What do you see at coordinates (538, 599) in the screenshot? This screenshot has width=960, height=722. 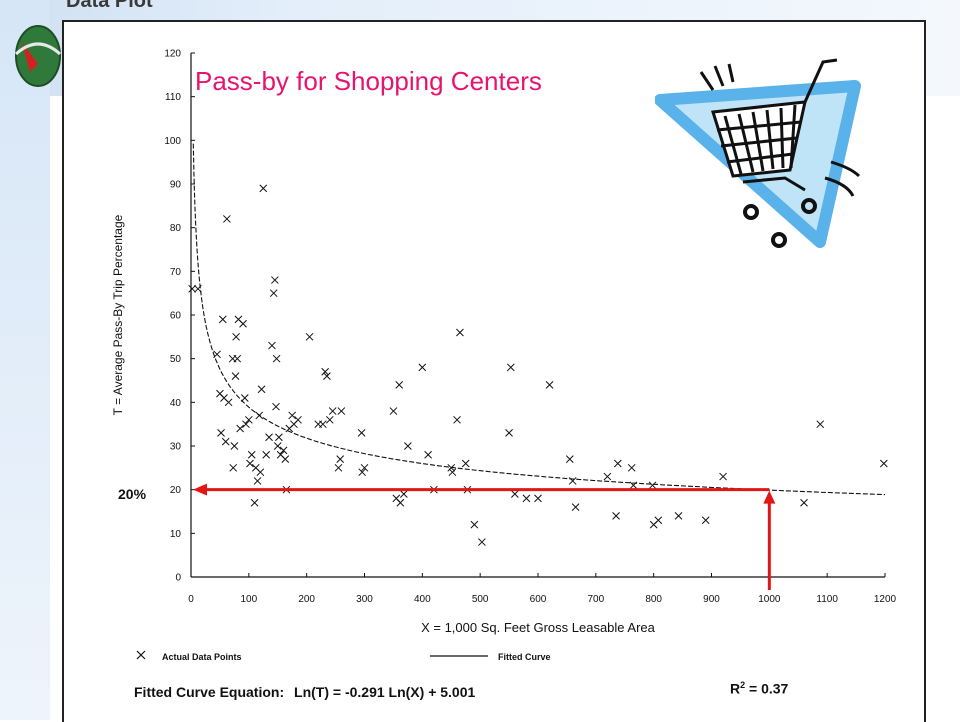 I see `x-tick-label: 600` at bounding box center [538, 599].